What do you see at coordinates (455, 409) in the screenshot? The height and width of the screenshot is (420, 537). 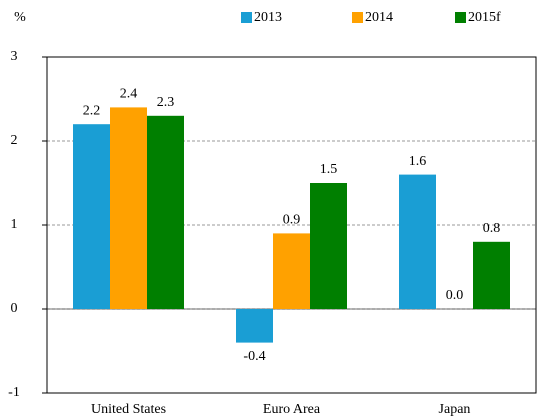 I see `x-tick-label: Japan` at bounding box center [455, 409].